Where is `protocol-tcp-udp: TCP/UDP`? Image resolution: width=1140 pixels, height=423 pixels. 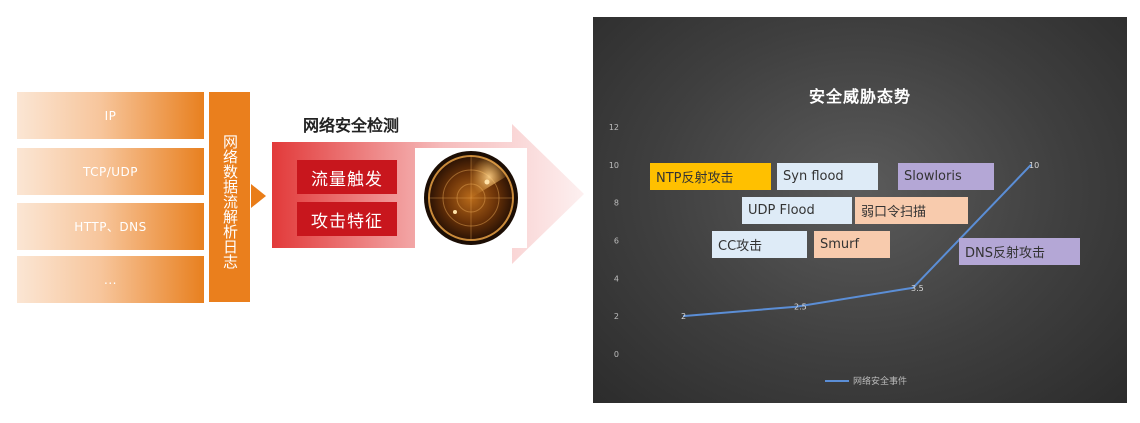
protocol-tcp-udp: TCP/UDP is located at coordinates (110, 171).